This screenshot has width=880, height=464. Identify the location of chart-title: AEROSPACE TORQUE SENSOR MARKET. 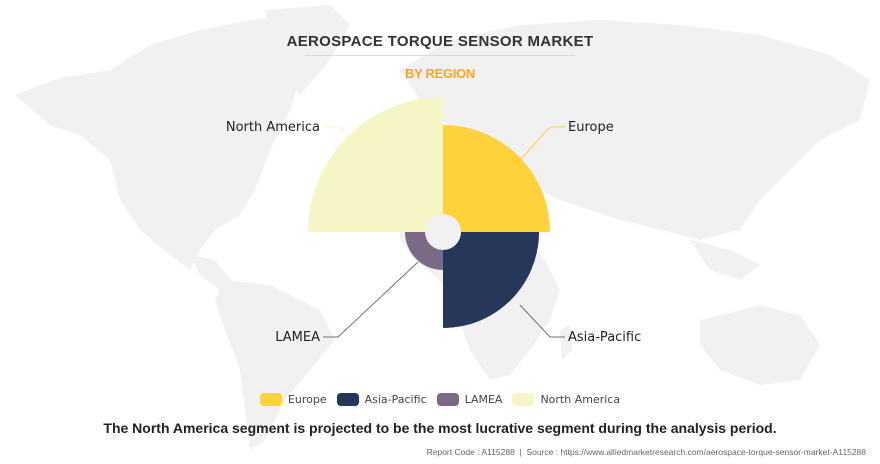
(440, 41).